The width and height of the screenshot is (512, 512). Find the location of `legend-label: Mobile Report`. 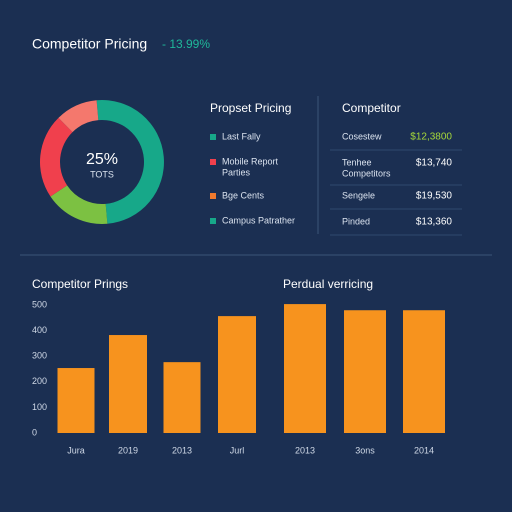

legend-label: Mobile Report is located at coordinates (250, 161).